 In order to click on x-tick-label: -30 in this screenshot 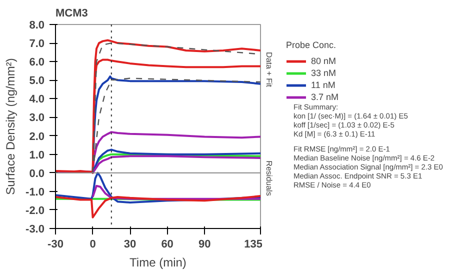, I will do `click(56, 244)`.